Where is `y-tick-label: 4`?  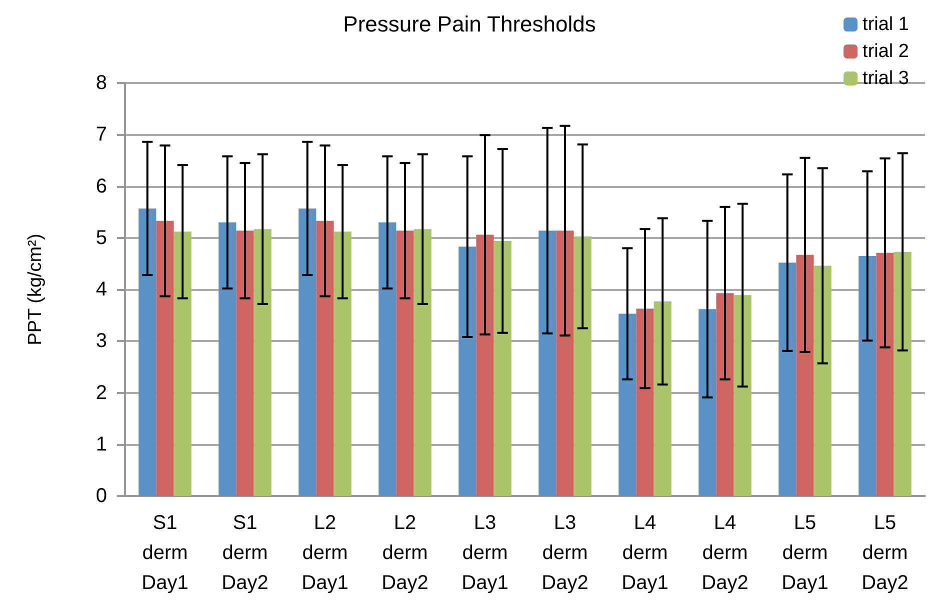
y-tick-label: 4 is located at coordinates (101, 289).